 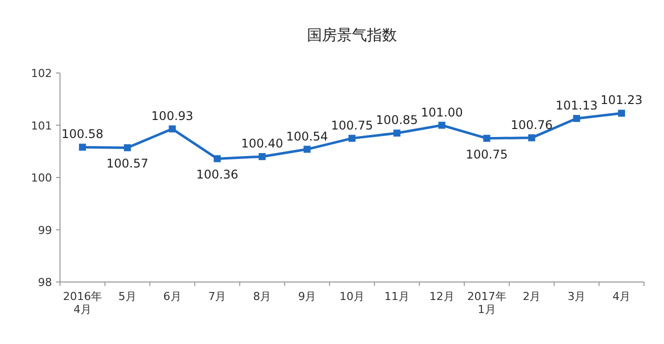 What do you see at coordinates (352, 35) in the screenshot?
I see `chart-title: 国房景气指数` at bounding box center [352, 35].